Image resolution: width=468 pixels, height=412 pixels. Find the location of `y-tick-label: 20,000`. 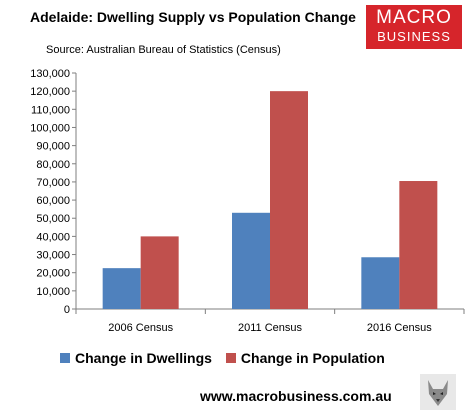

y-tick-label: 20,000 is located at coordinates (53, 274).